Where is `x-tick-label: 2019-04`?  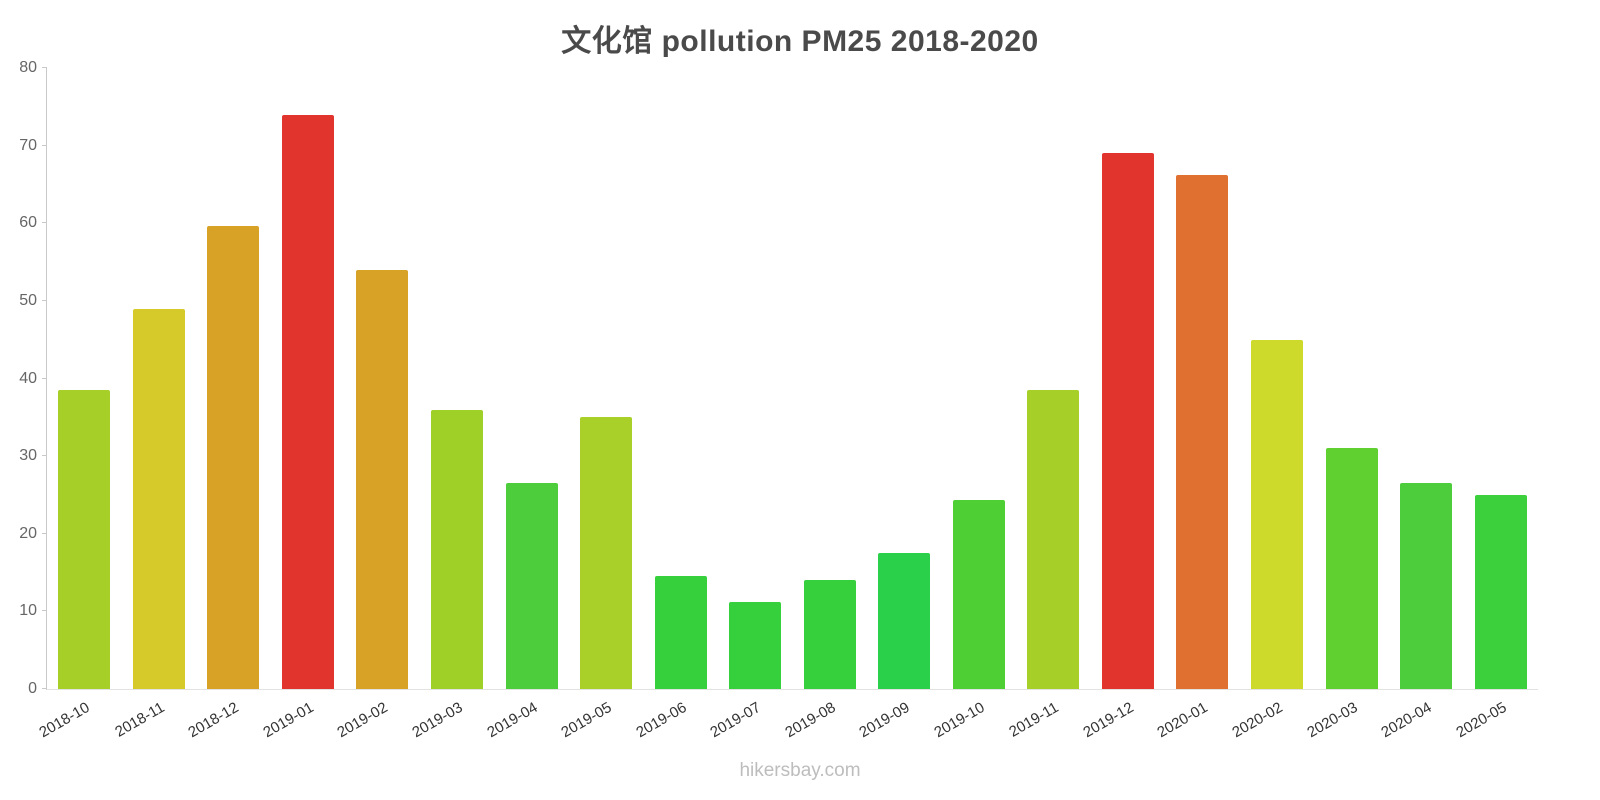
x-tick-label: 2019-04 is located at coordinates (512, 720).